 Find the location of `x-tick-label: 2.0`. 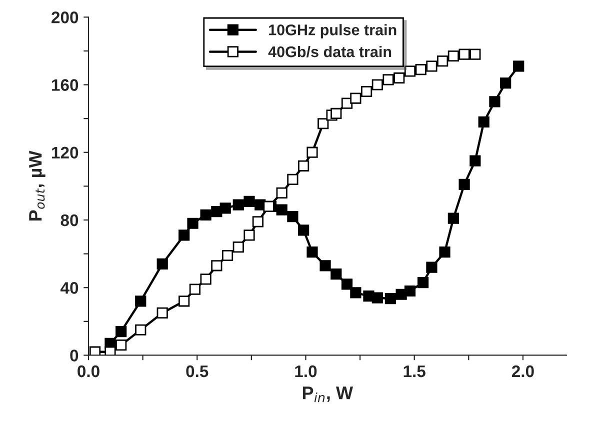

x-tick-label: 2.0 is located at coordinates (523, 371).